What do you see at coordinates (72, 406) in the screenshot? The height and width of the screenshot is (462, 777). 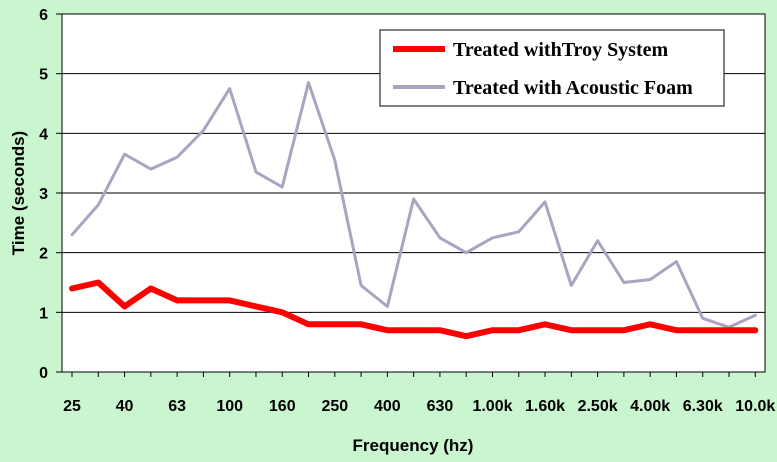 I see `x-tick-label: 25` at bounding box center [72, 406].